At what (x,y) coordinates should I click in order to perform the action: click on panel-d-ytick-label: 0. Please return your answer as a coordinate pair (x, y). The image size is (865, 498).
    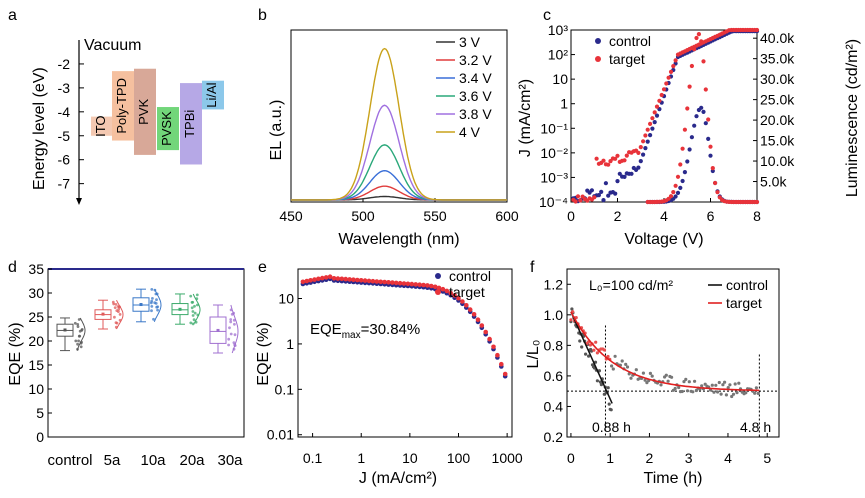
    Looking at the image, I should click on (40, 437).